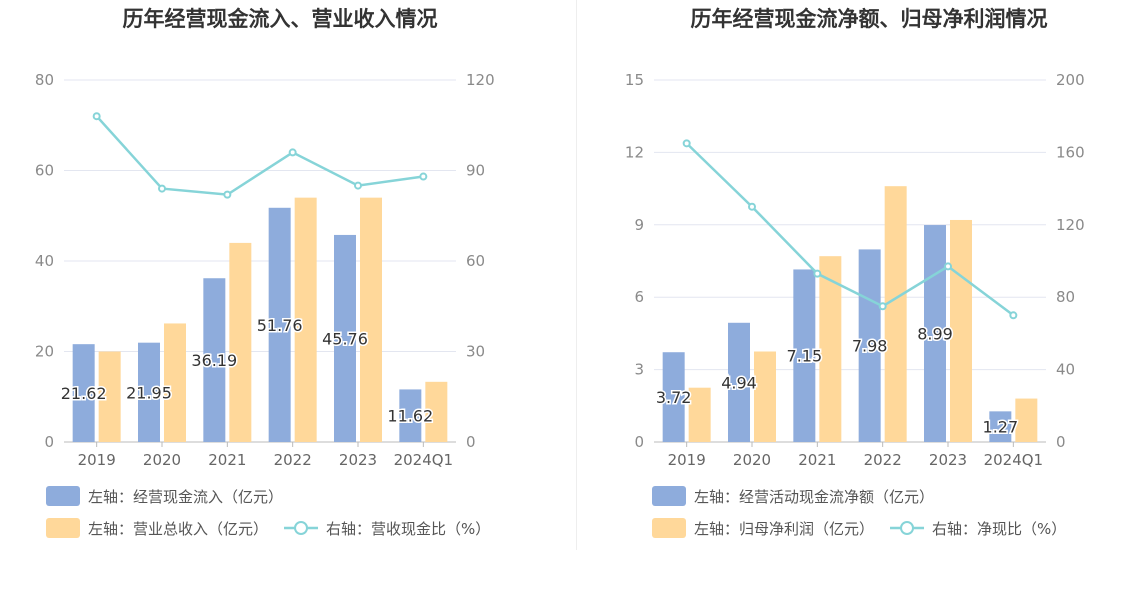 This screenshot has width=1148, height=589. Describe the element at coordinates (475, 352) in the screenshot. I see `right-axis-tick-label: 30` at that location.